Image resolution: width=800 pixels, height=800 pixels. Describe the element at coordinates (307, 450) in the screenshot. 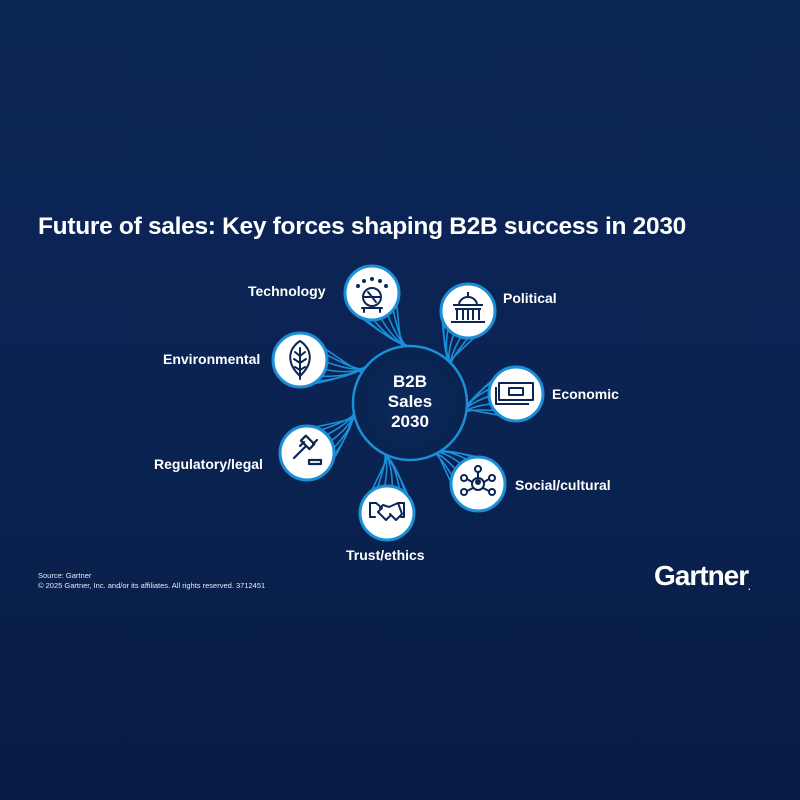

I see `gavel-icon` at that location.